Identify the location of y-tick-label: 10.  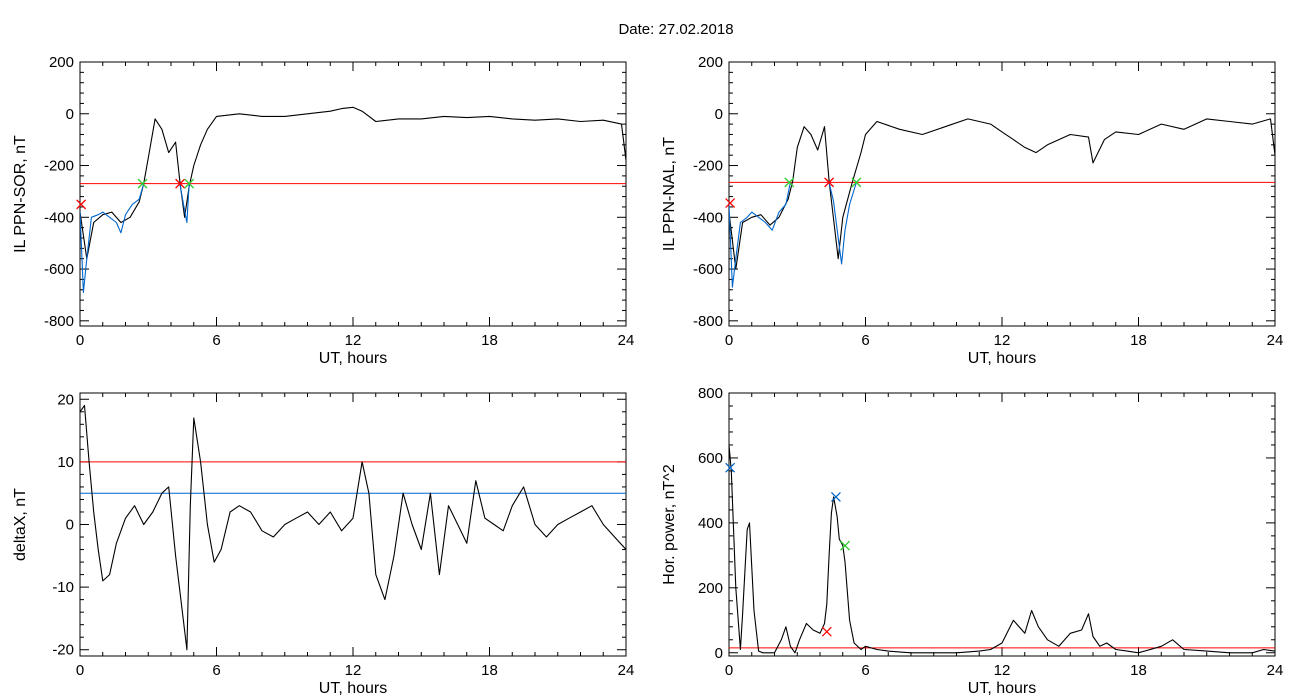
(65, 462).